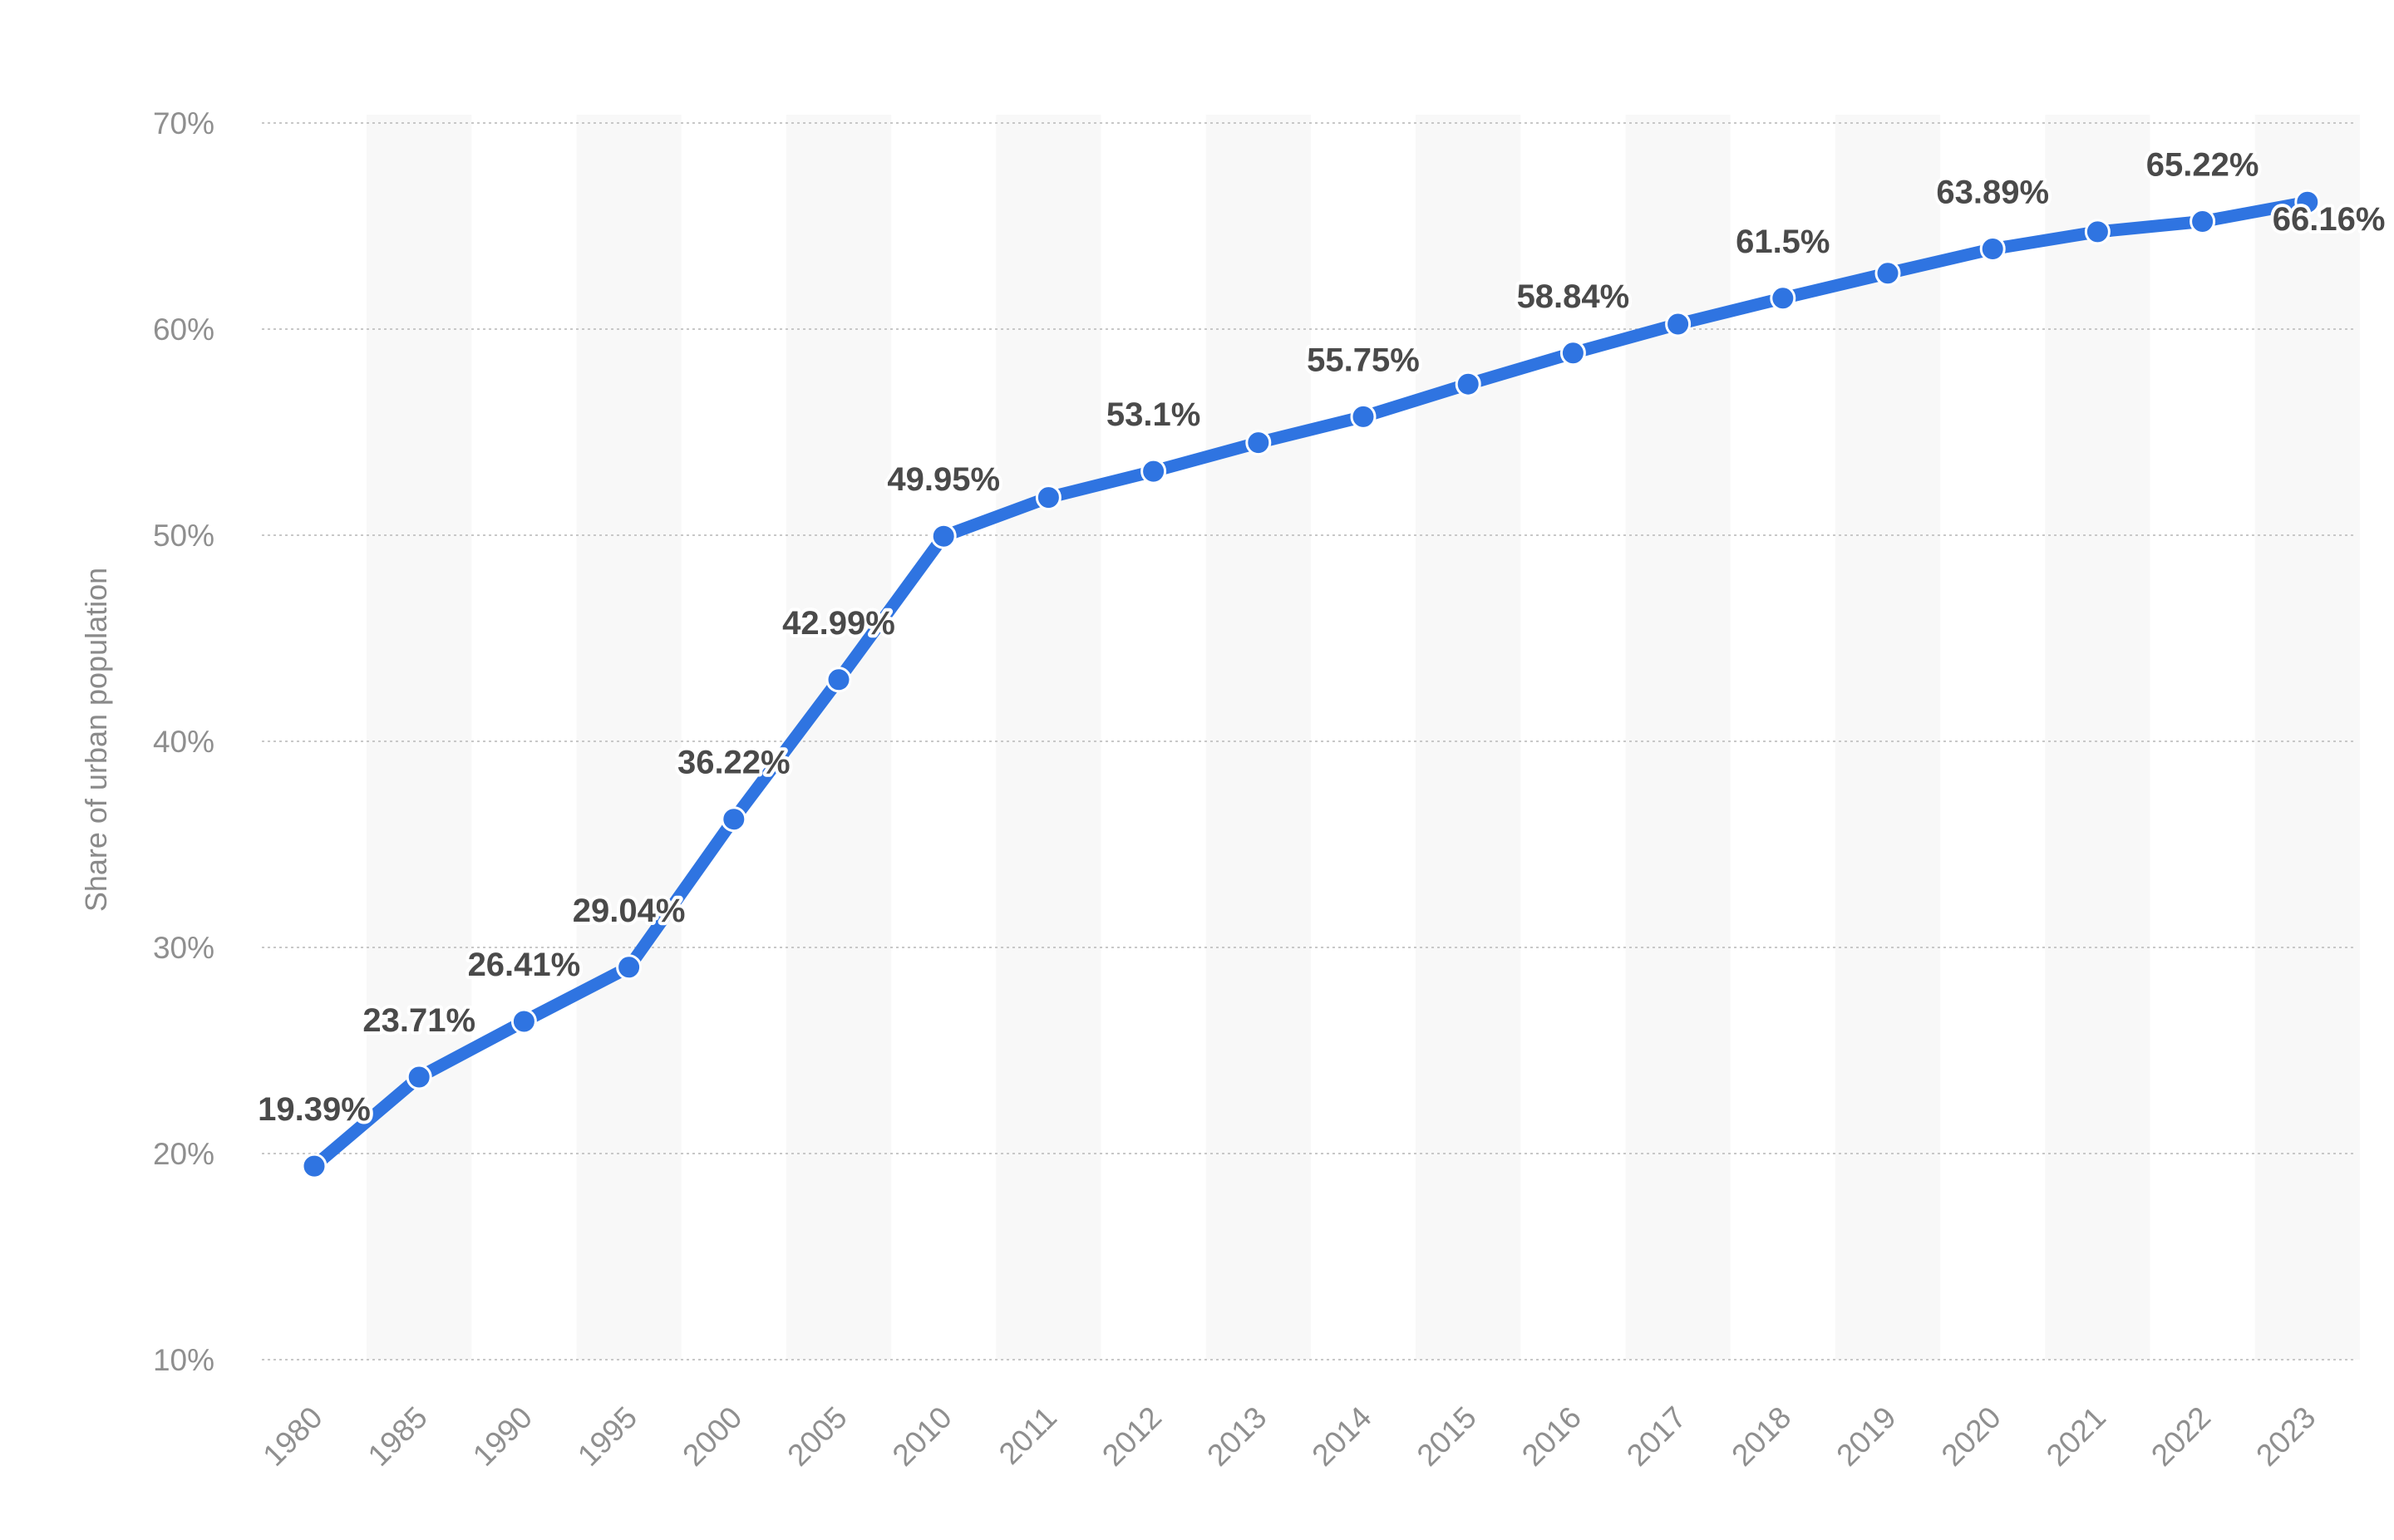 The width and height of the screenshot is (2394, 1540). What do you see at coordinates (1468, 737) in the screenshot?
I see `column-band-2015` at bounding box center [1468, 737].